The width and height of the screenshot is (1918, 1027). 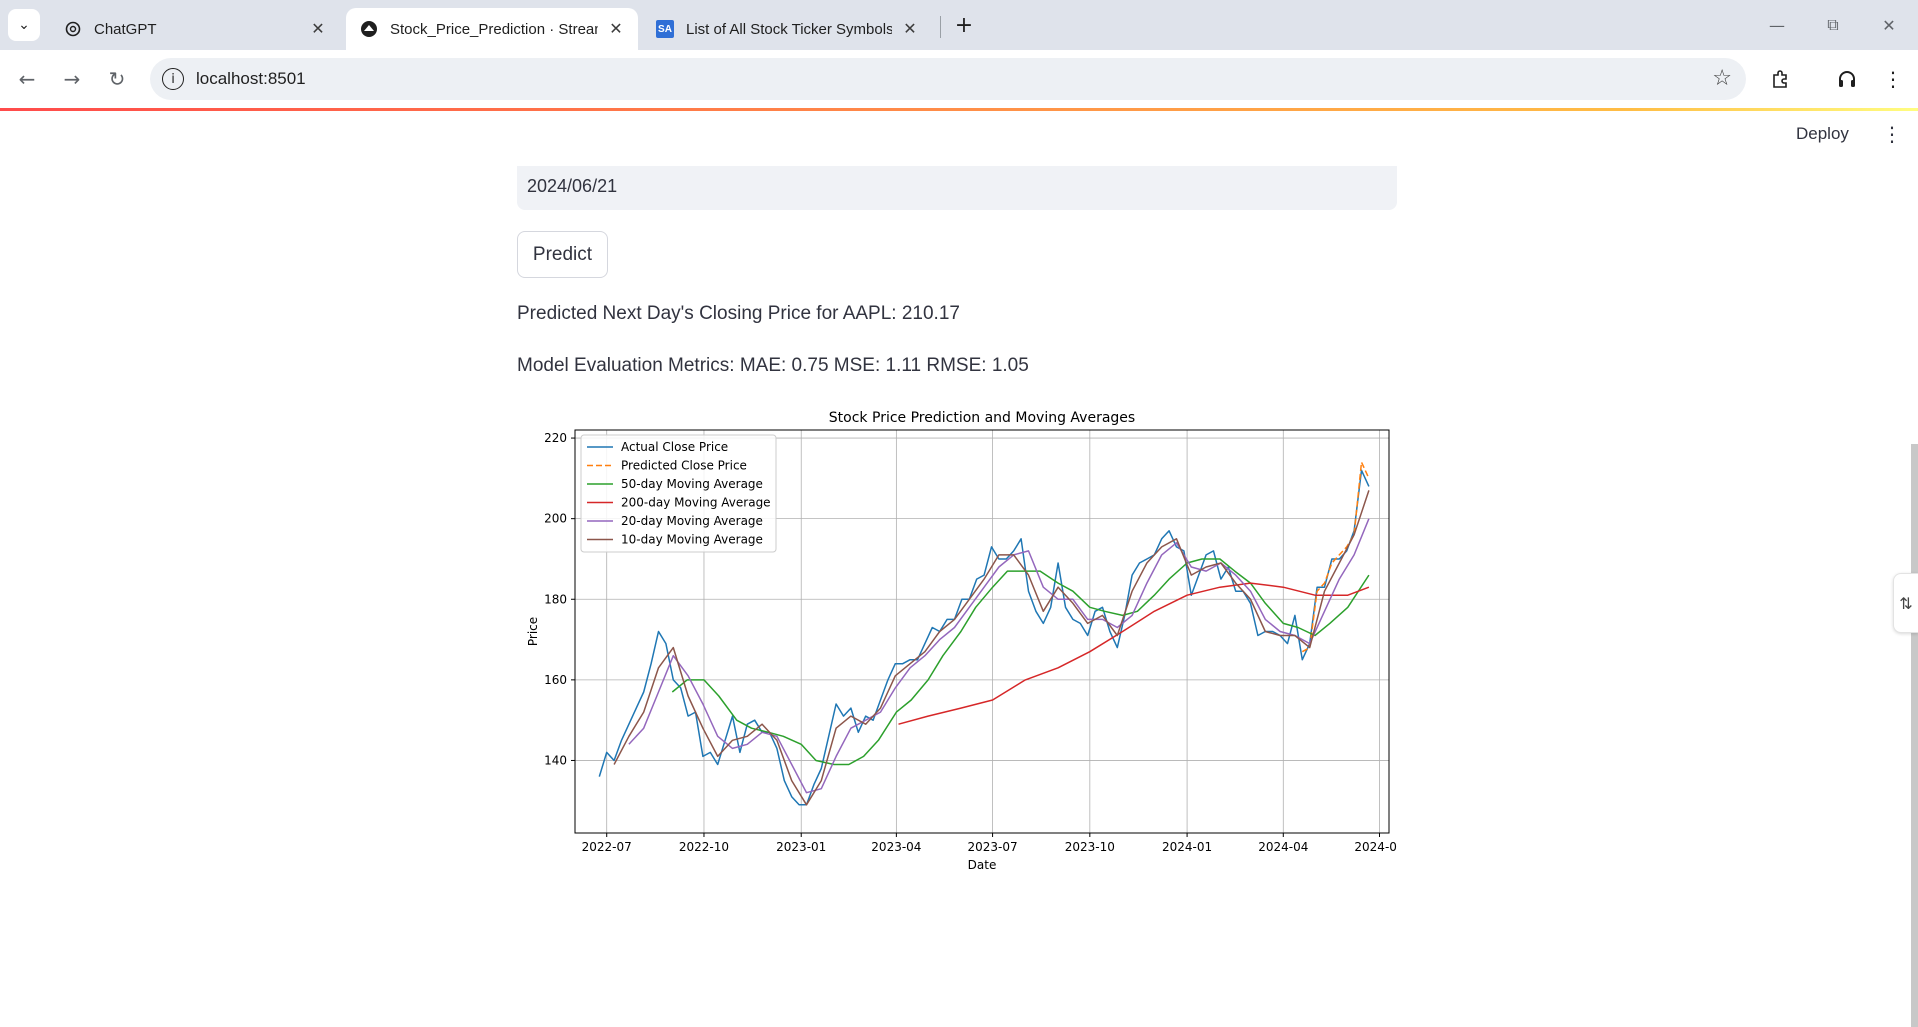 I want to click on legend-label: 200-day Moving Average, so click(x=696, y=503).